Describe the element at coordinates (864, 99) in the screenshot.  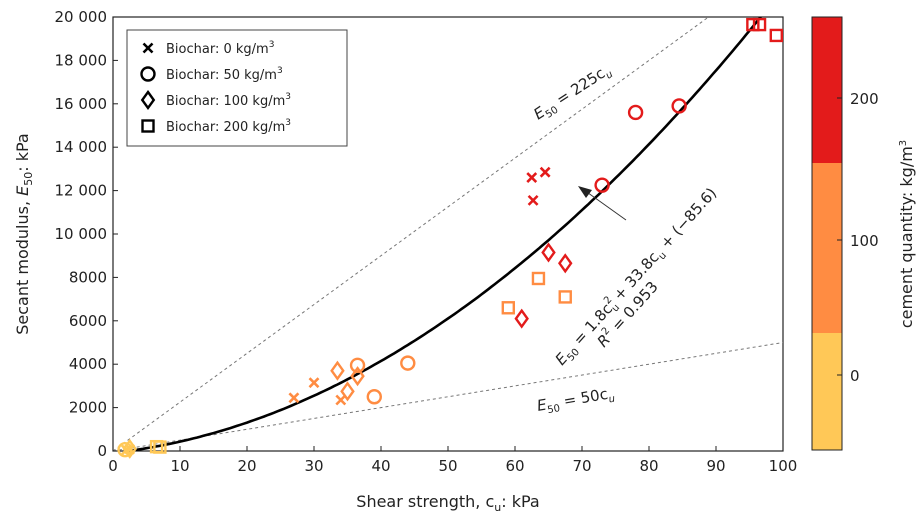
I see `colorbar-tick-200: 200` at that location.